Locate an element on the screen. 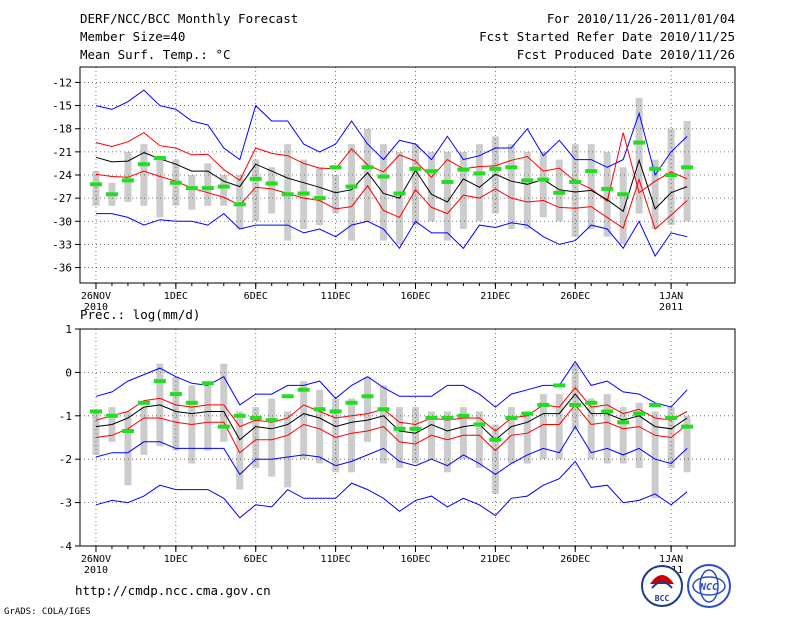  header-start-date: Fcst Started Refer Date 2010/11/25 is located at coordinates (607, 36).